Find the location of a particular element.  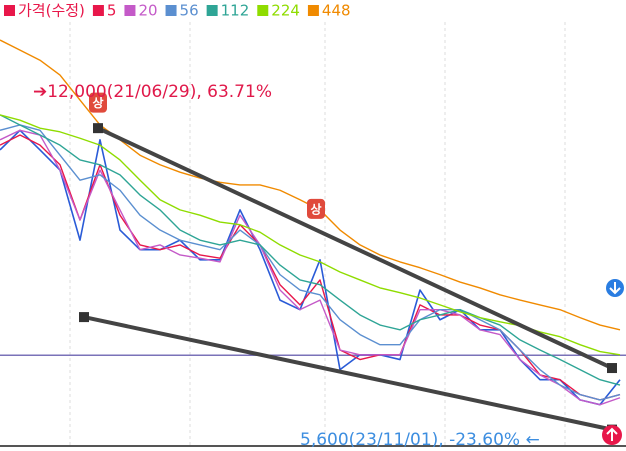

legend-label: 5 is located at coordinates (112, 11).